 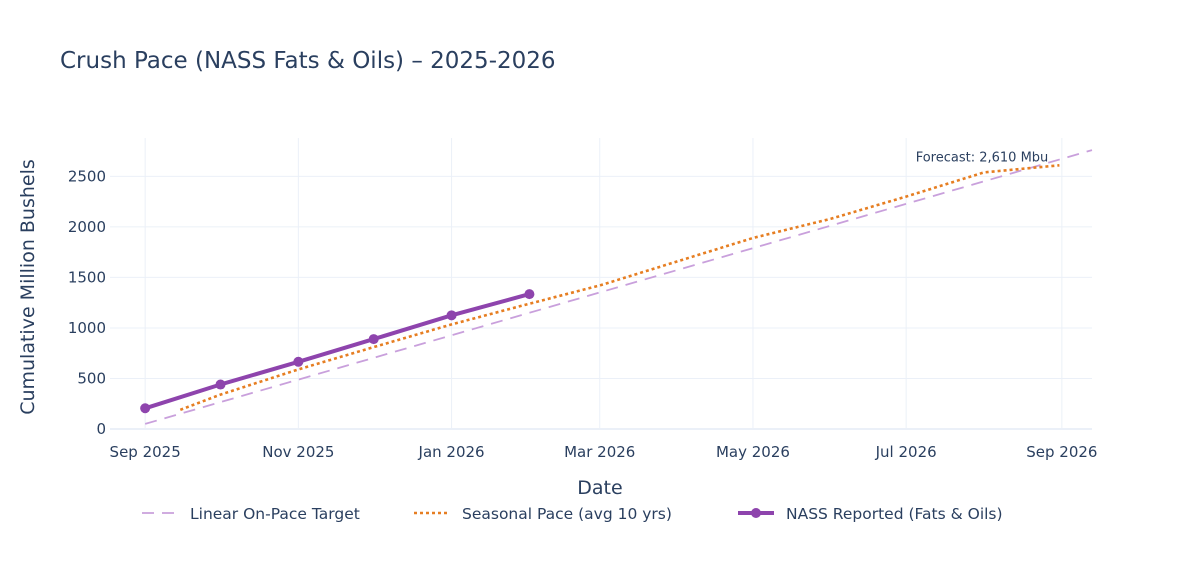 I want to click on annotation-label: Forecast: 2,610 Mbu, so click(x=982, y=157).